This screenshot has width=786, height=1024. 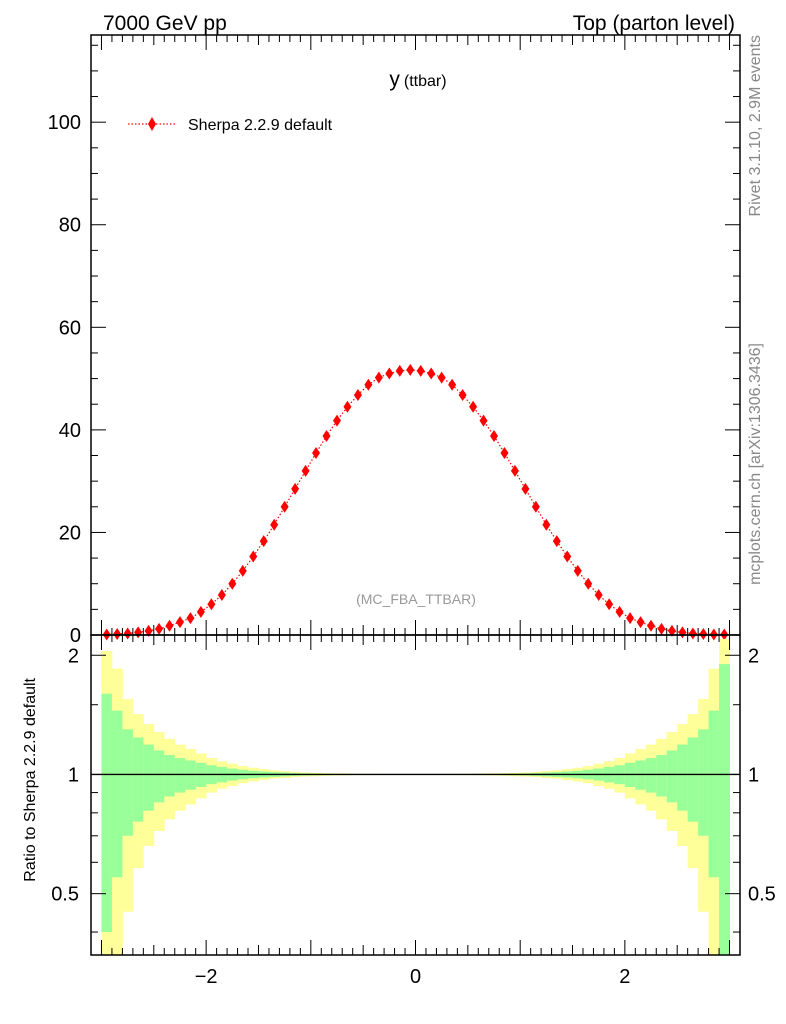 What do you see at coordinates (260, 125) in the screenshot?
I see `legend-label: Sherpa 2.2.9 default` at bounding box center [260, 125].